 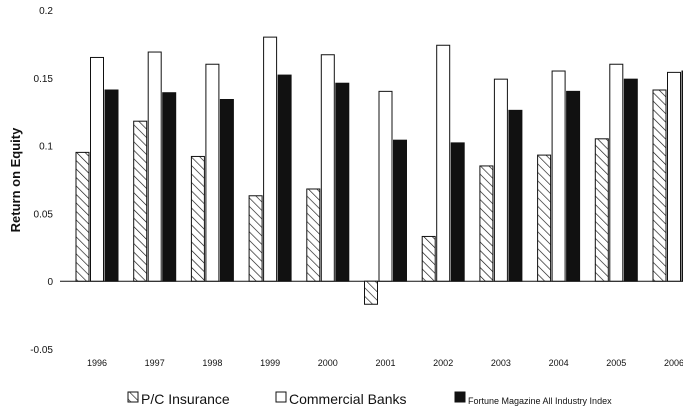 I want to click on bar-fortune-magazine-all-industry-index-1996, so click(x=111, y=185).